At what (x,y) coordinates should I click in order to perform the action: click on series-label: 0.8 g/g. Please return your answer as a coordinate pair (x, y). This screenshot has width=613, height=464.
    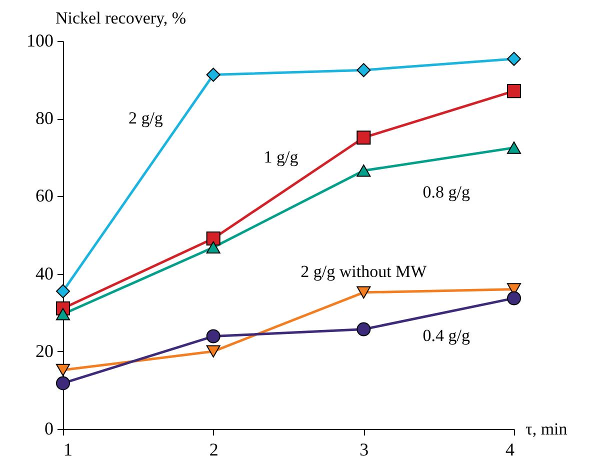
    Looking at the image, I should click on (446, 192).